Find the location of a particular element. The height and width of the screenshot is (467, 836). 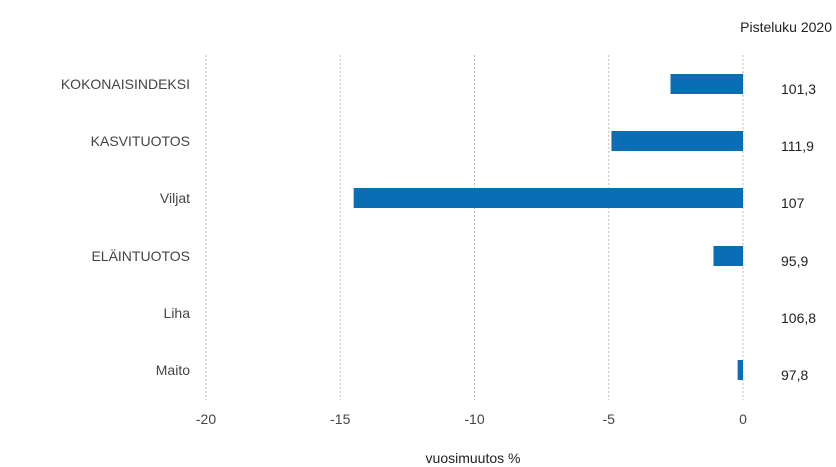

category-label: KASVITUOTOS is located at coordinates (140, 141).